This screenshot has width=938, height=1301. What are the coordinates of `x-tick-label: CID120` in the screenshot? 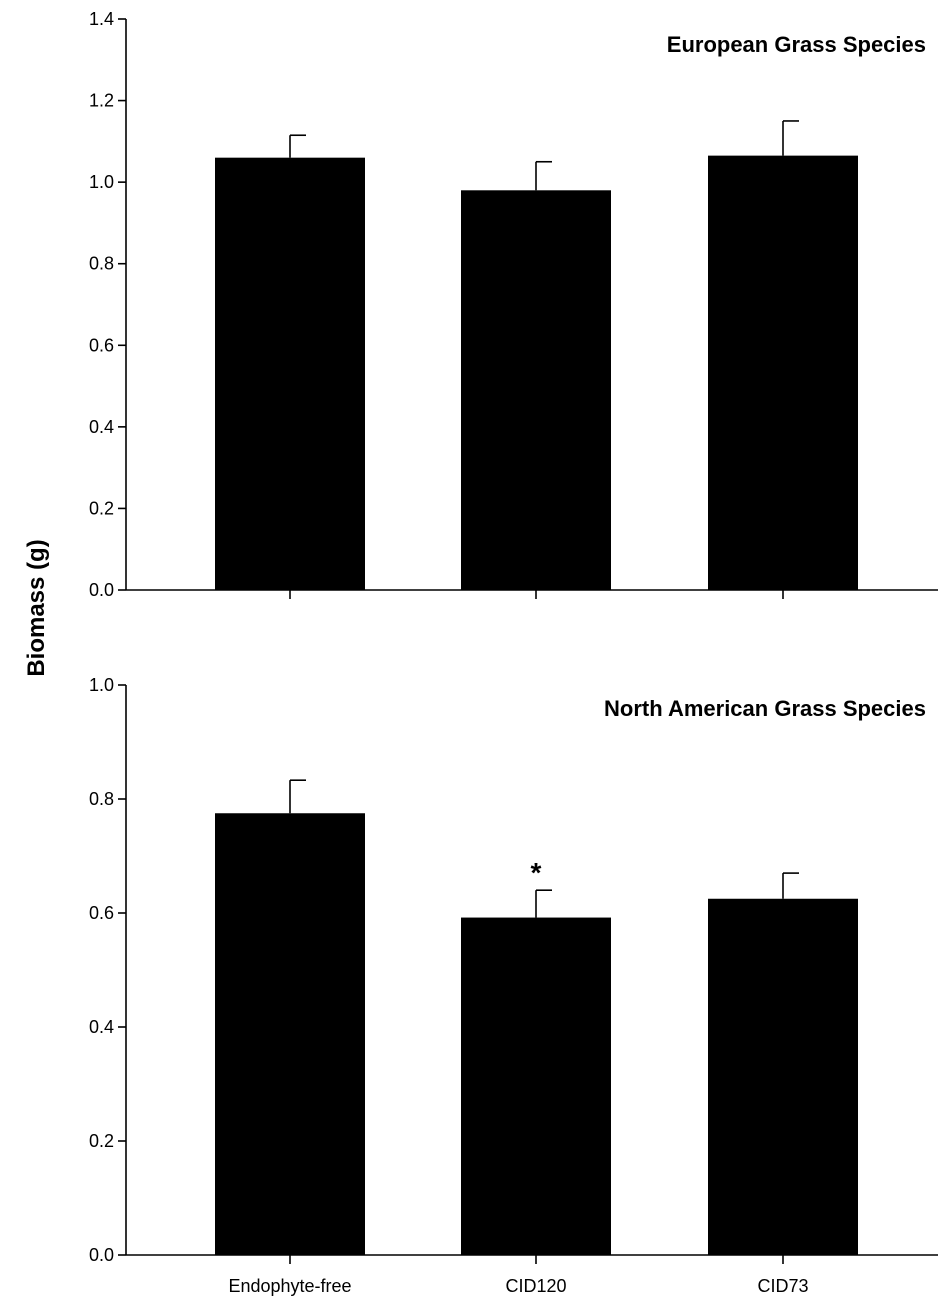 It's located at (535, 1286).